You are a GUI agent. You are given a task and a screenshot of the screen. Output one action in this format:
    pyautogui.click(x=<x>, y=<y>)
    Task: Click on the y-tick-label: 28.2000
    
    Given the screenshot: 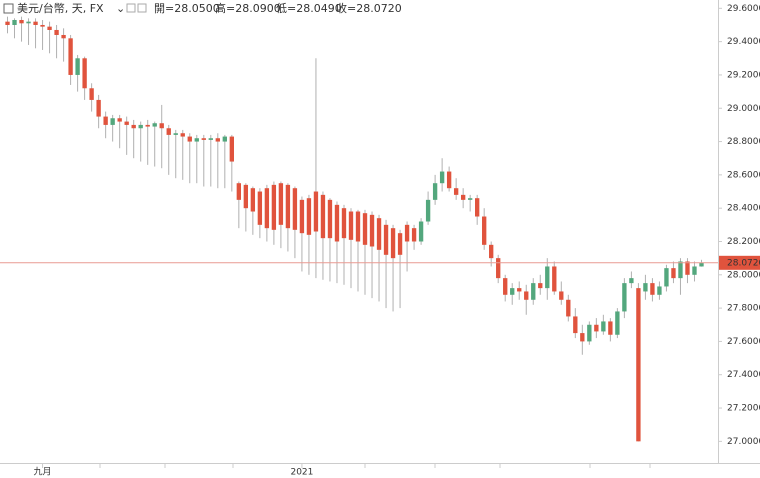 What is the action you would take?
    pyautogui.click(x=743, y=242)
    